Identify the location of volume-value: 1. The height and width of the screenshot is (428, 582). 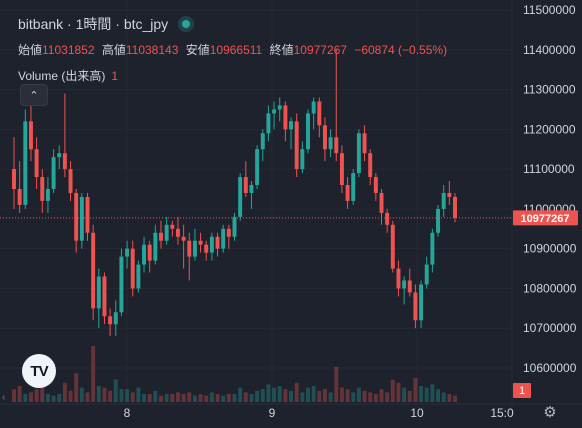
(115, 76).